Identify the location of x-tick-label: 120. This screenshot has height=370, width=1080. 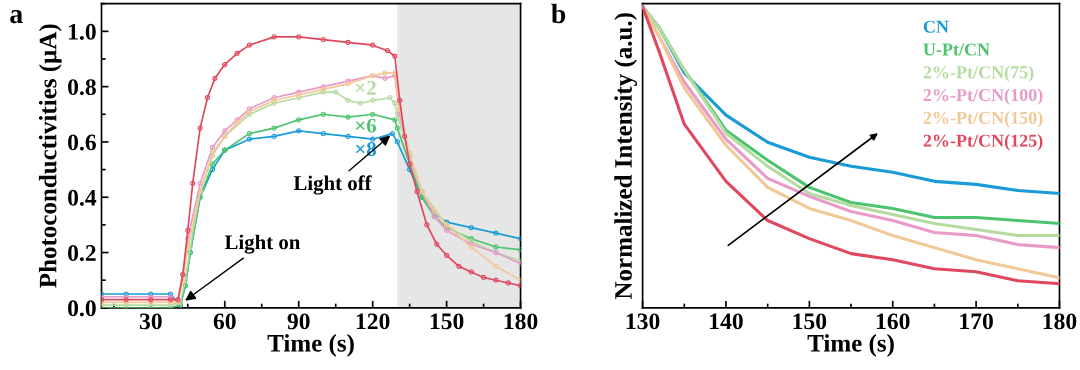
(373, 321).